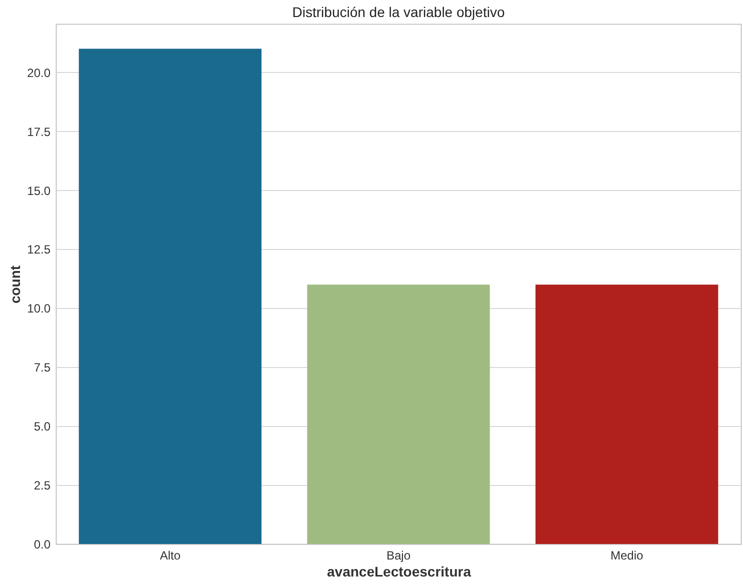 The height and width of the screenshot is (585, 743). I want to click on chart-title: Distribución de la variable objetivo, so click(398, 12).